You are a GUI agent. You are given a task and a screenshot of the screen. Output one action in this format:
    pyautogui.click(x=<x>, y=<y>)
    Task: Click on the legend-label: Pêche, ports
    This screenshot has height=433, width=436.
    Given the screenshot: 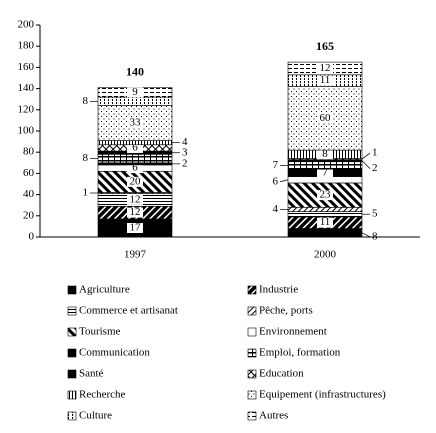 What is the action you would take?
    pyautogui.click(x=286, y=311)
    